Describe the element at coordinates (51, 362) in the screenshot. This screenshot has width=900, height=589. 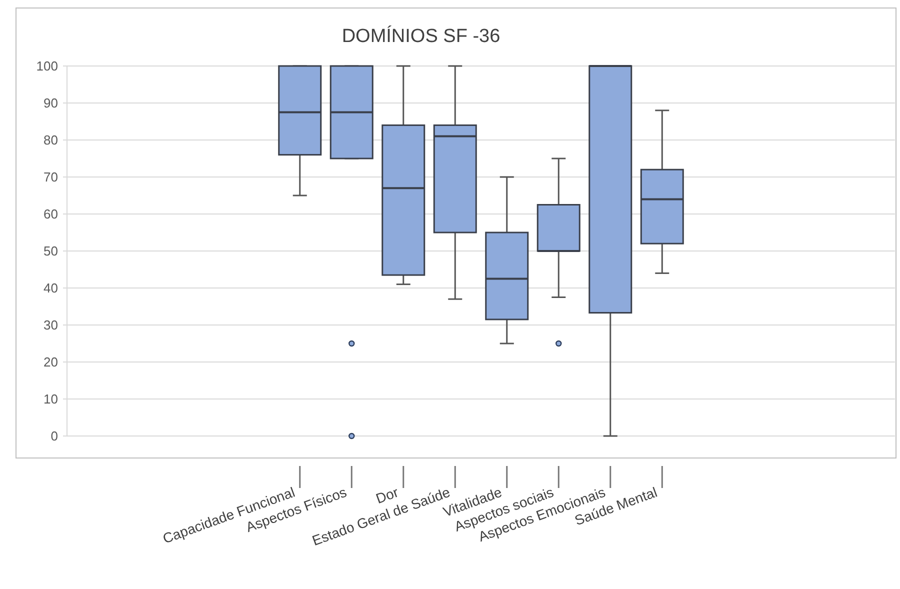
I see `y-tick-label: 20` at that location.